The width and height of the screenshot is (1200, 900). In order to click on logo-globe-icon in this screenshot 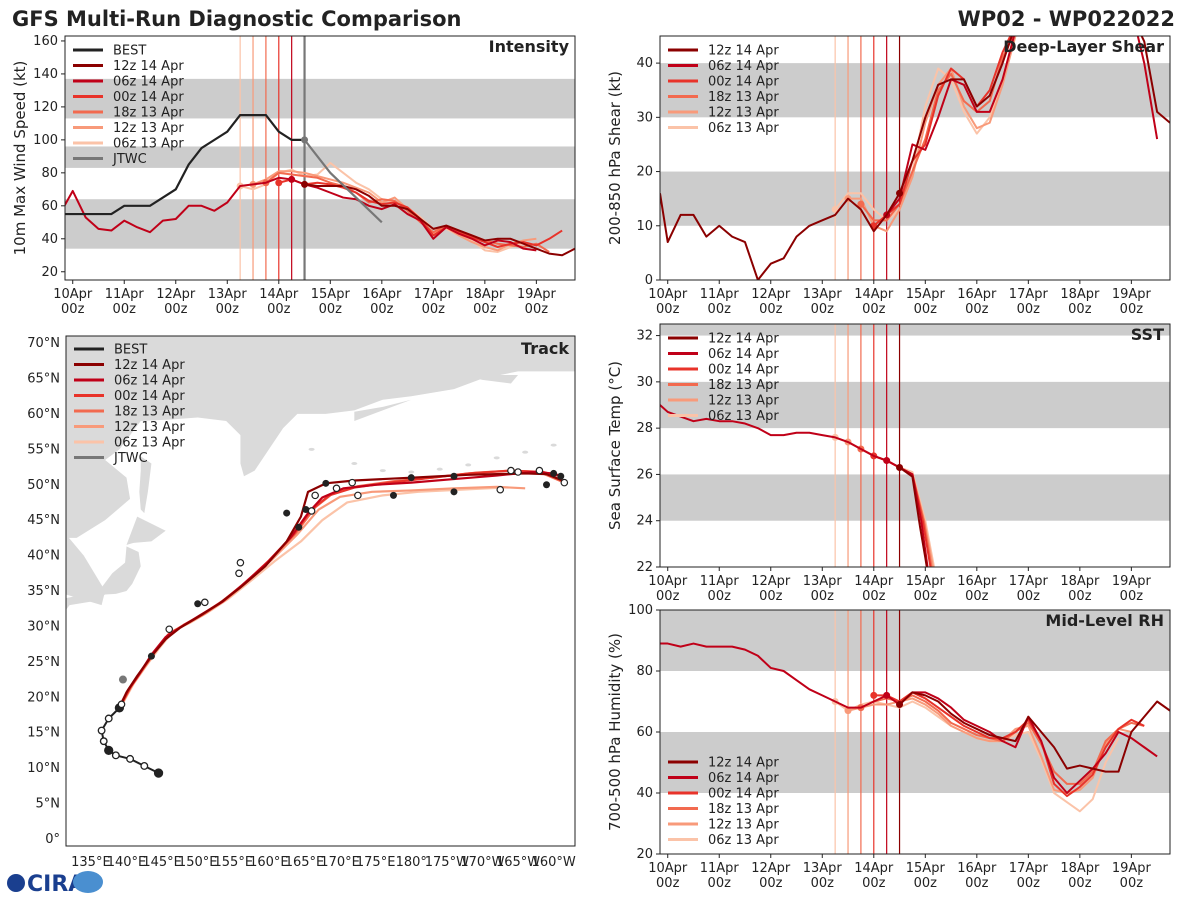, I will do `click(16, 883)`.